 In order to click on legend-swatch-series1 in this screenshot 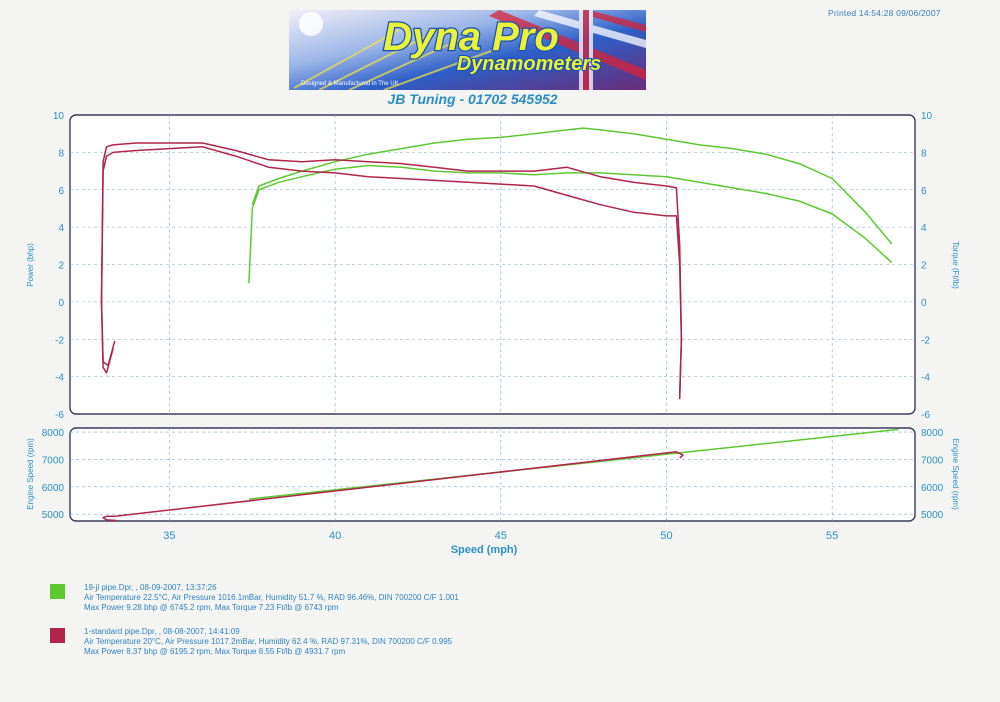, I will do `click(57, 591)`.